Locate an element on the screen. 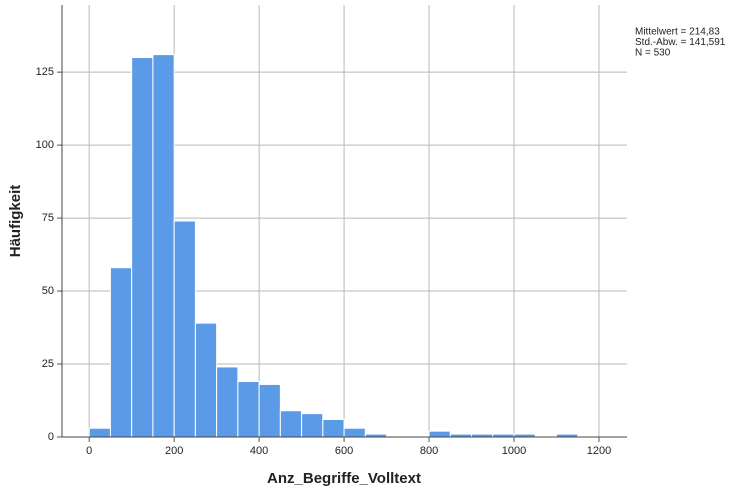 The image size is (738, 494). y-tick-label: 0 is located at coordinates (51, 437).